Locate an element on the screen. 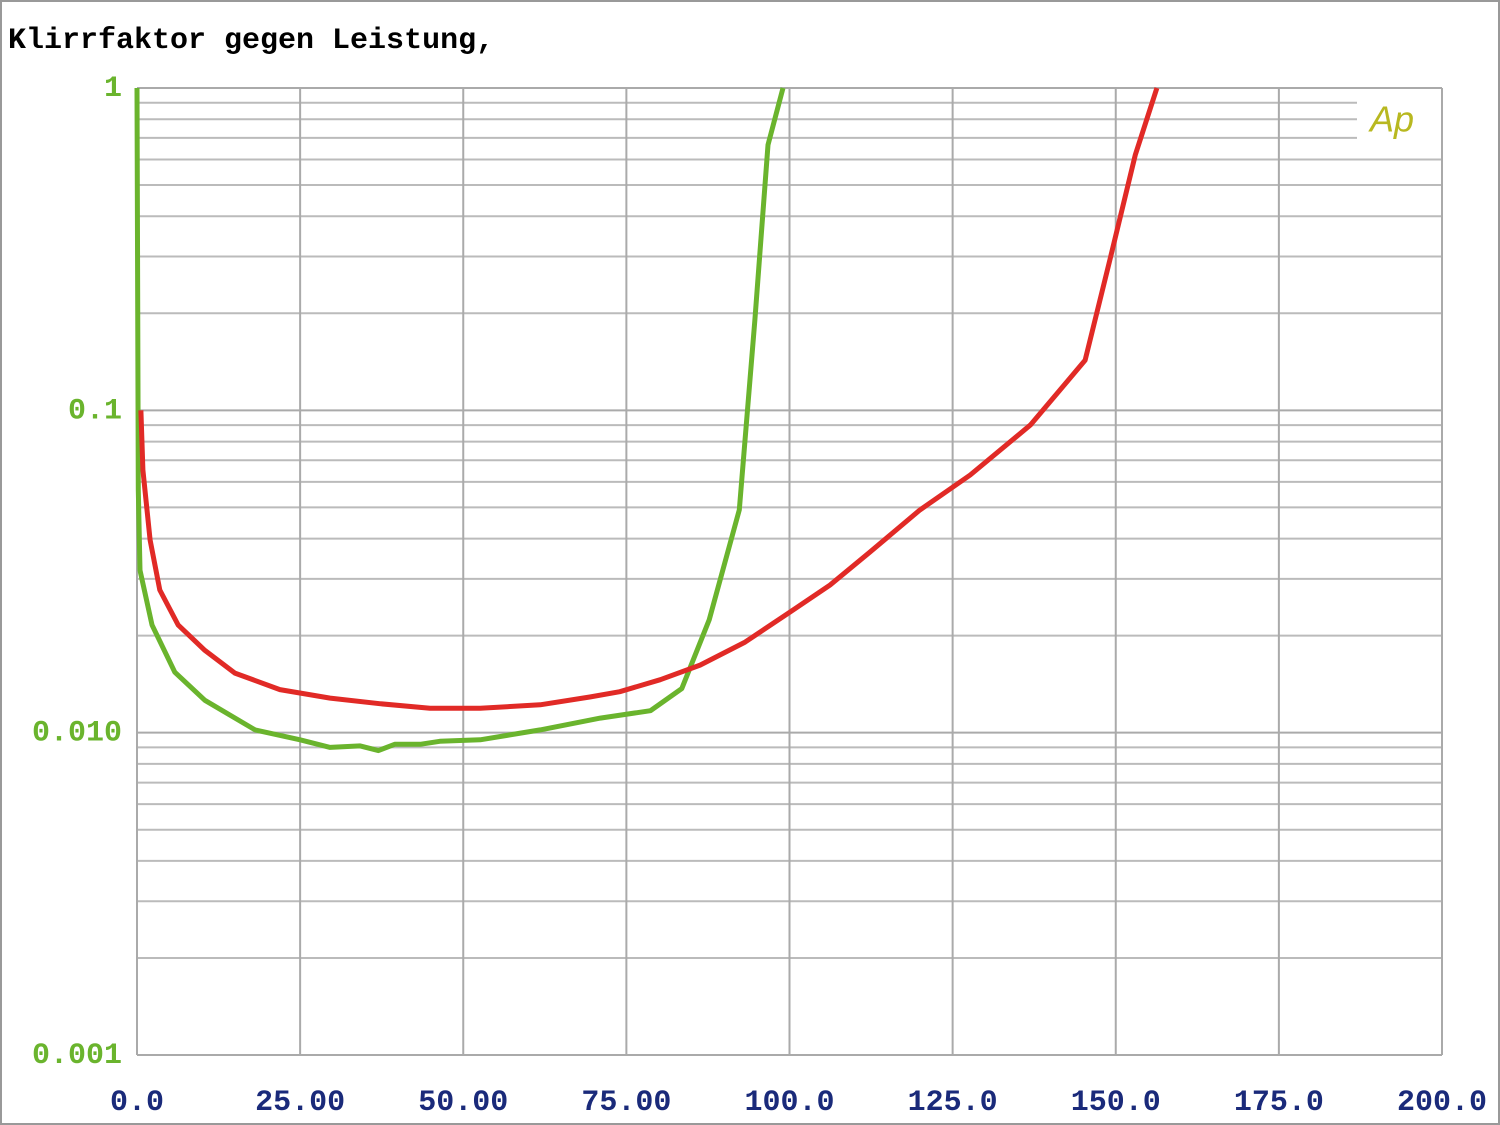 This screenshot has width=1500, height=1125. x-tick-label: 25.00 is located at coordinates (300, 1103).